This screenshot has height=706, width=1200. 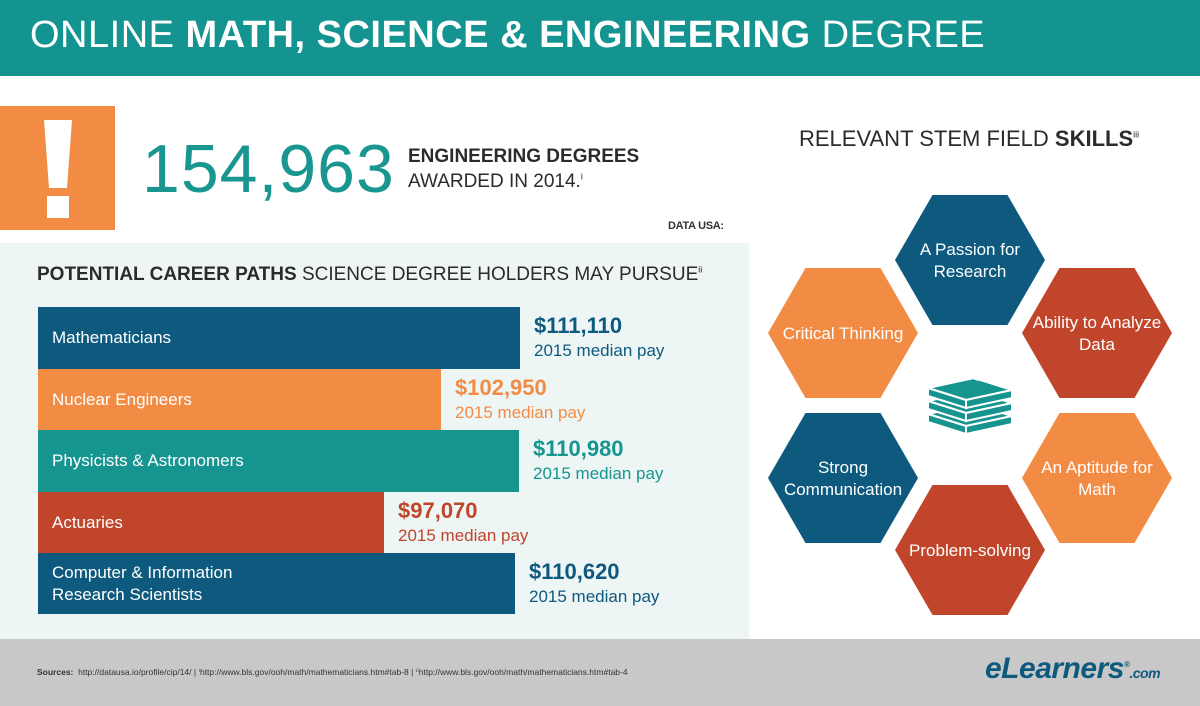 I want to click on bar-2: Physicists & Astronomers, so click(x=278, y=461).